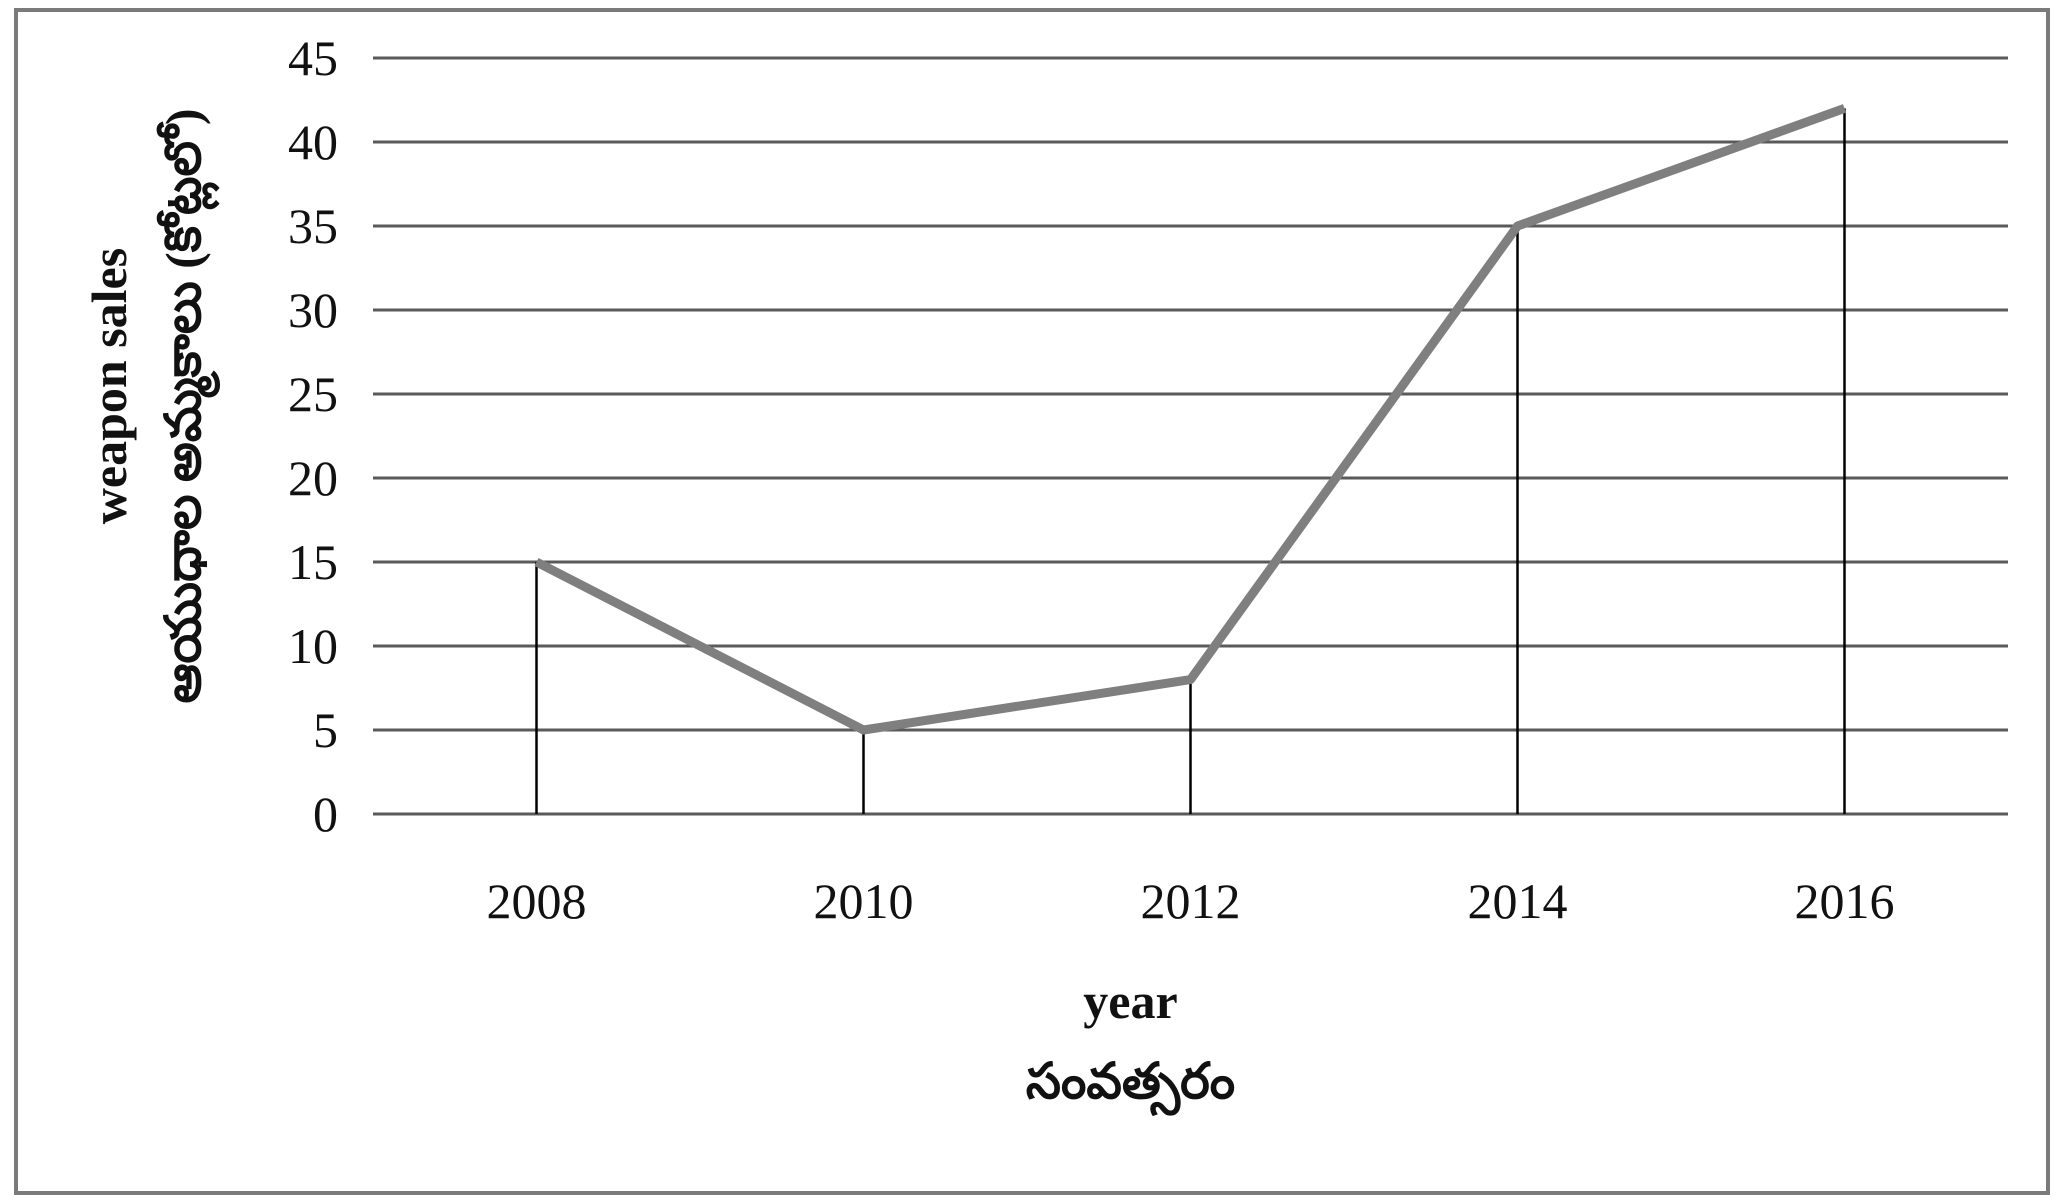  I want to click on x-tick-label: 2014, so click(1518, 901).